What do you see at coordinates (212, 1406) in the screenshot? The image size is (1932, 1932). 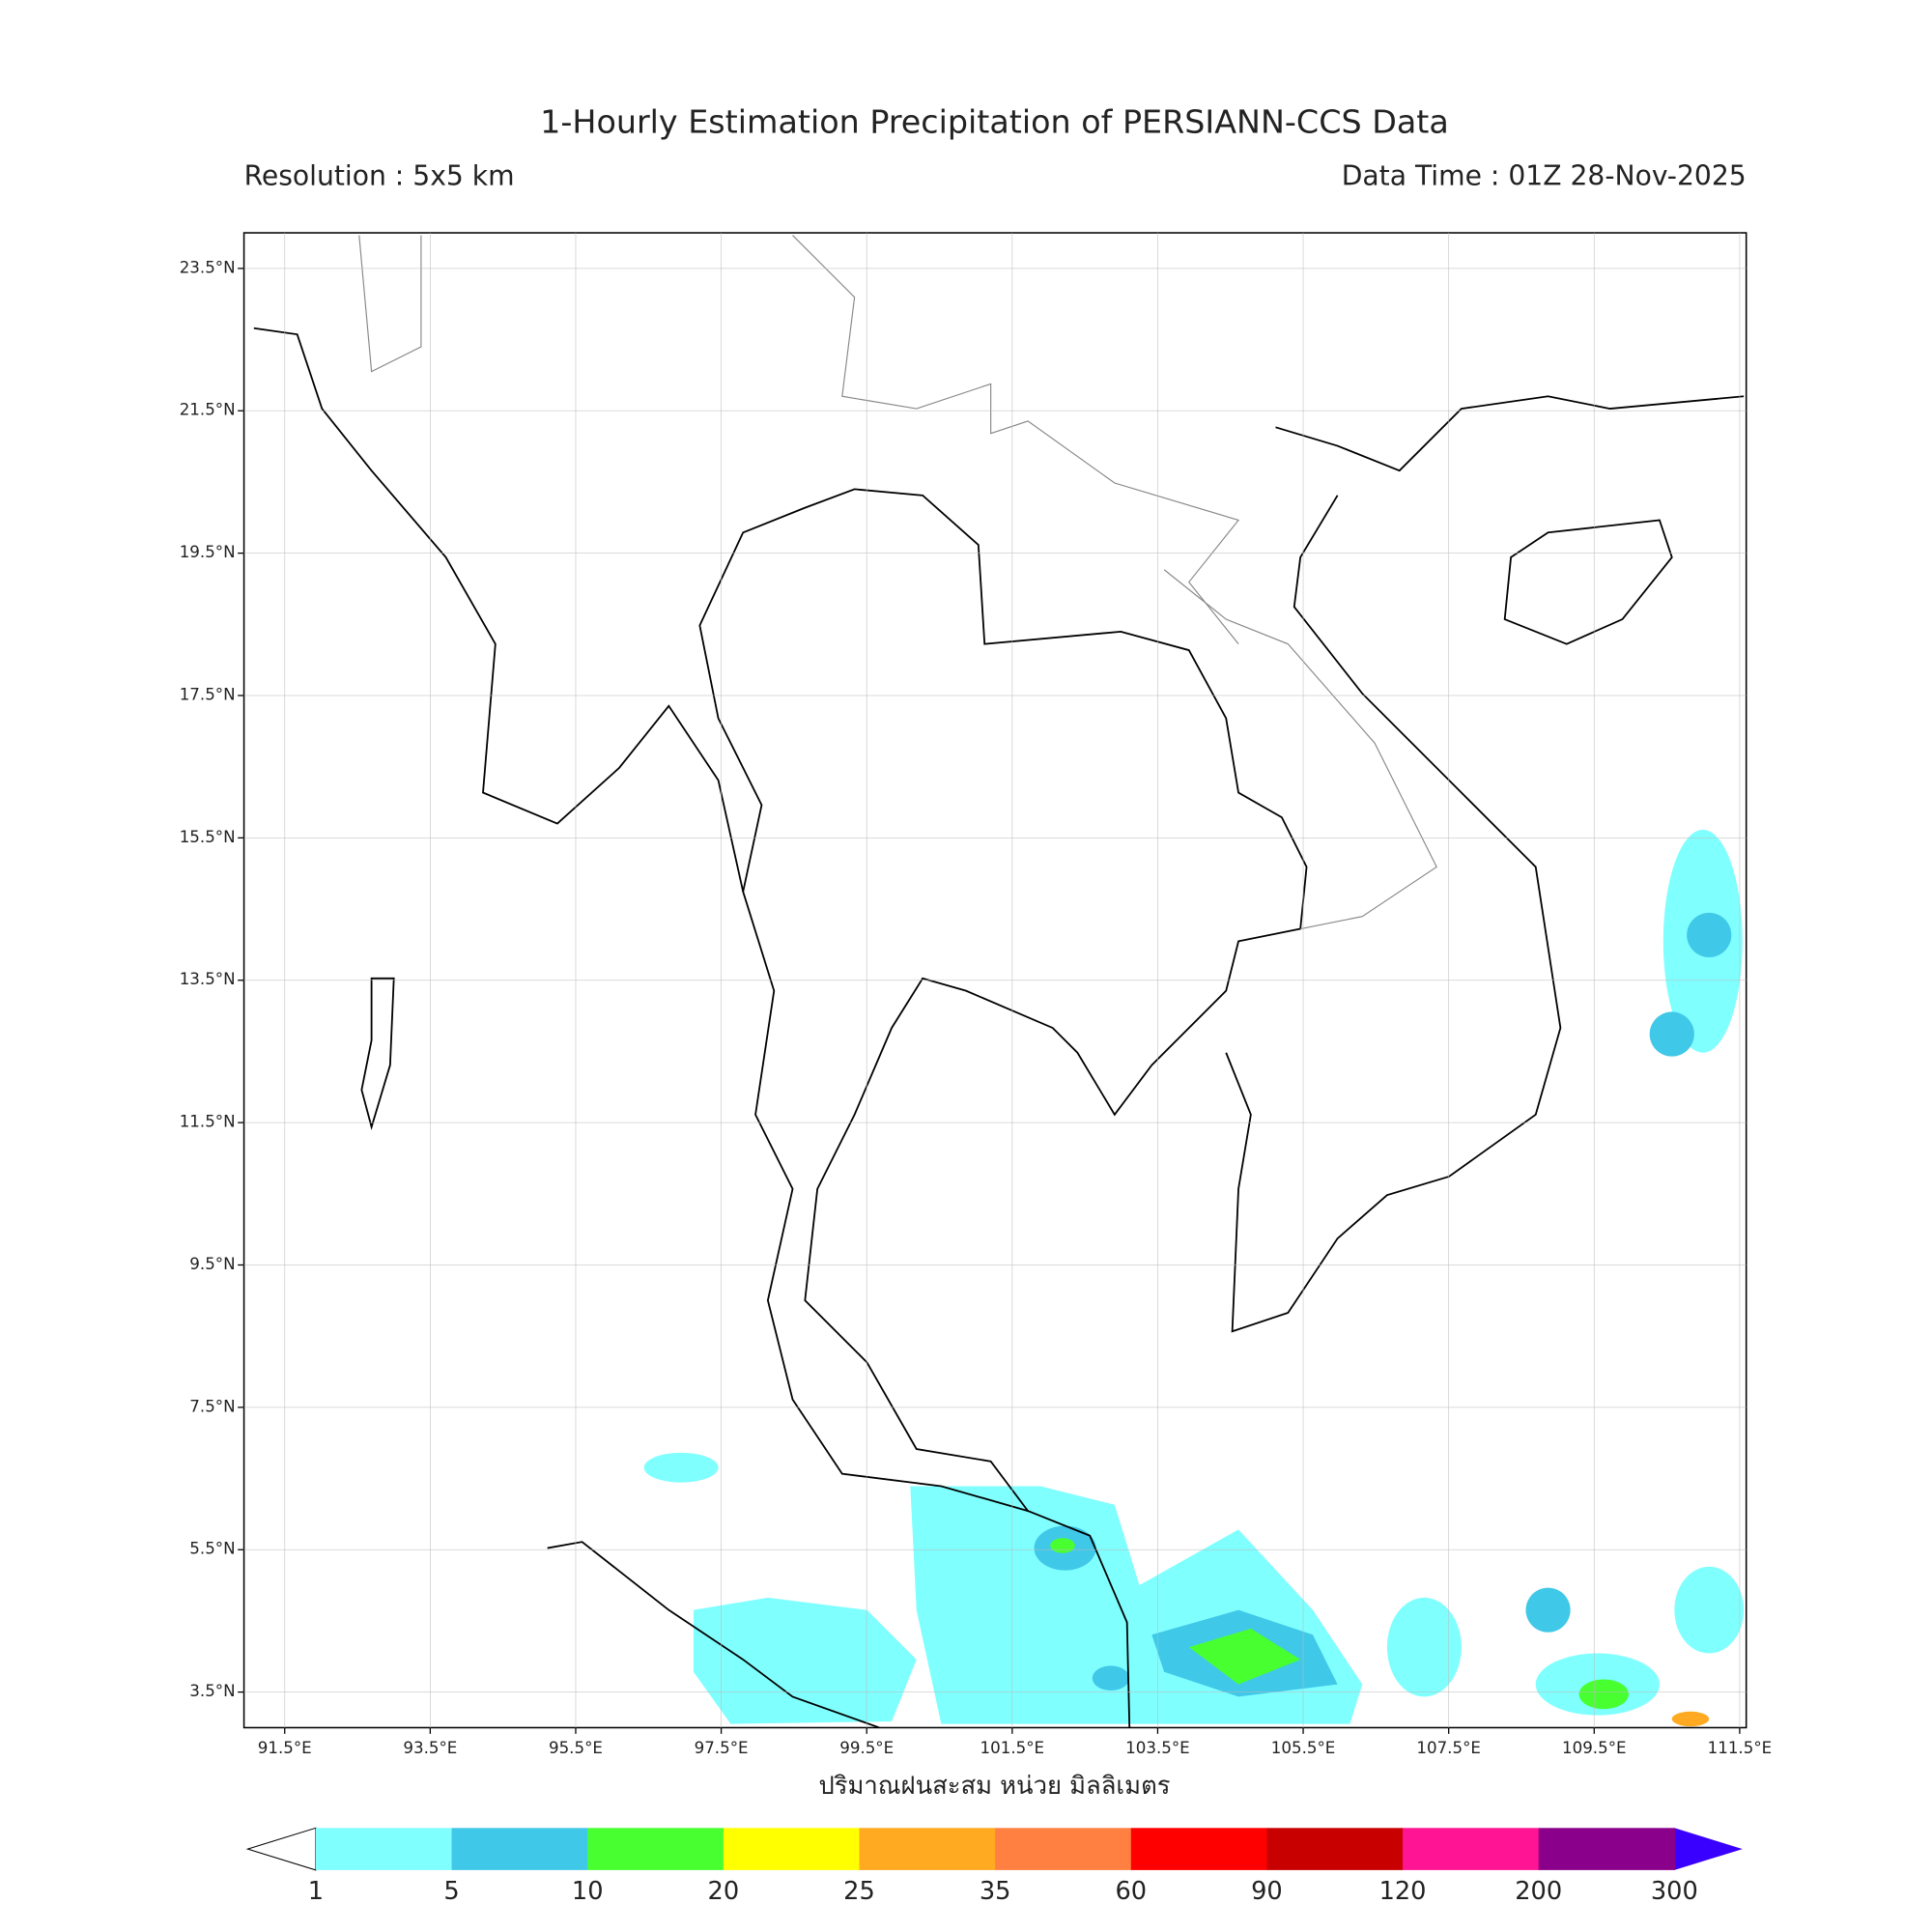 I see `y-tick-label: 7.5°N` at bounding box center [212, 1406].